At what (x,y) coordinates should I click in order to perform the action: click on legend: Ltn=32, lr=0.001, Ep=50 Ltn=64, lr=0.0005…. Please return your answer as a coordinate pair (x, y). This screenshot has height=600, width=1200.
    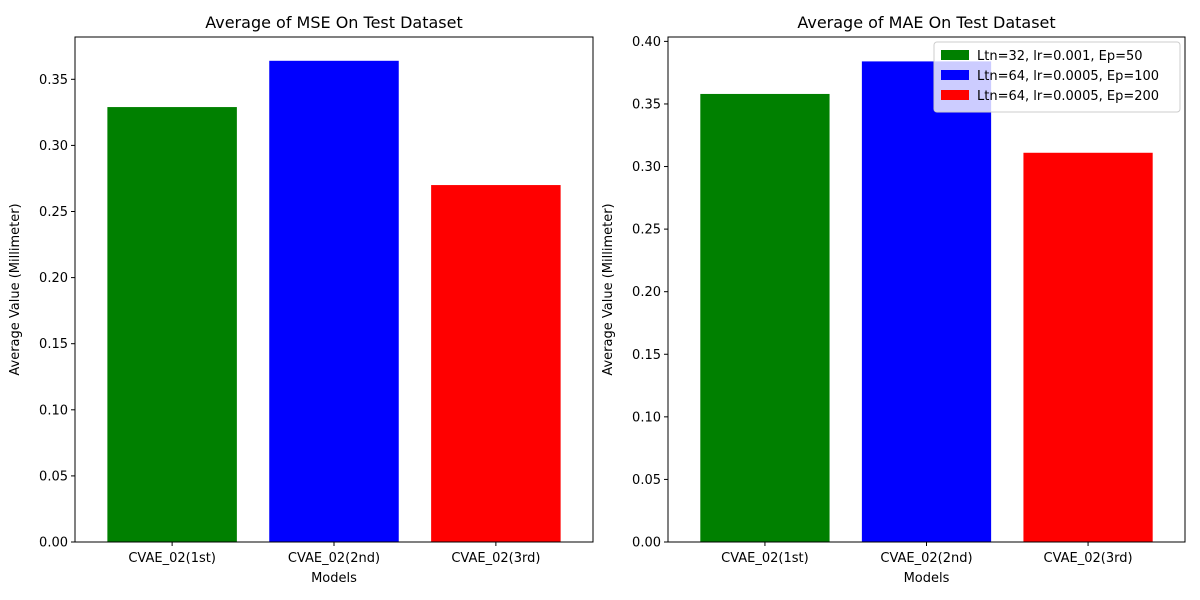
    Looking at the image, I should click on (1057, 77).